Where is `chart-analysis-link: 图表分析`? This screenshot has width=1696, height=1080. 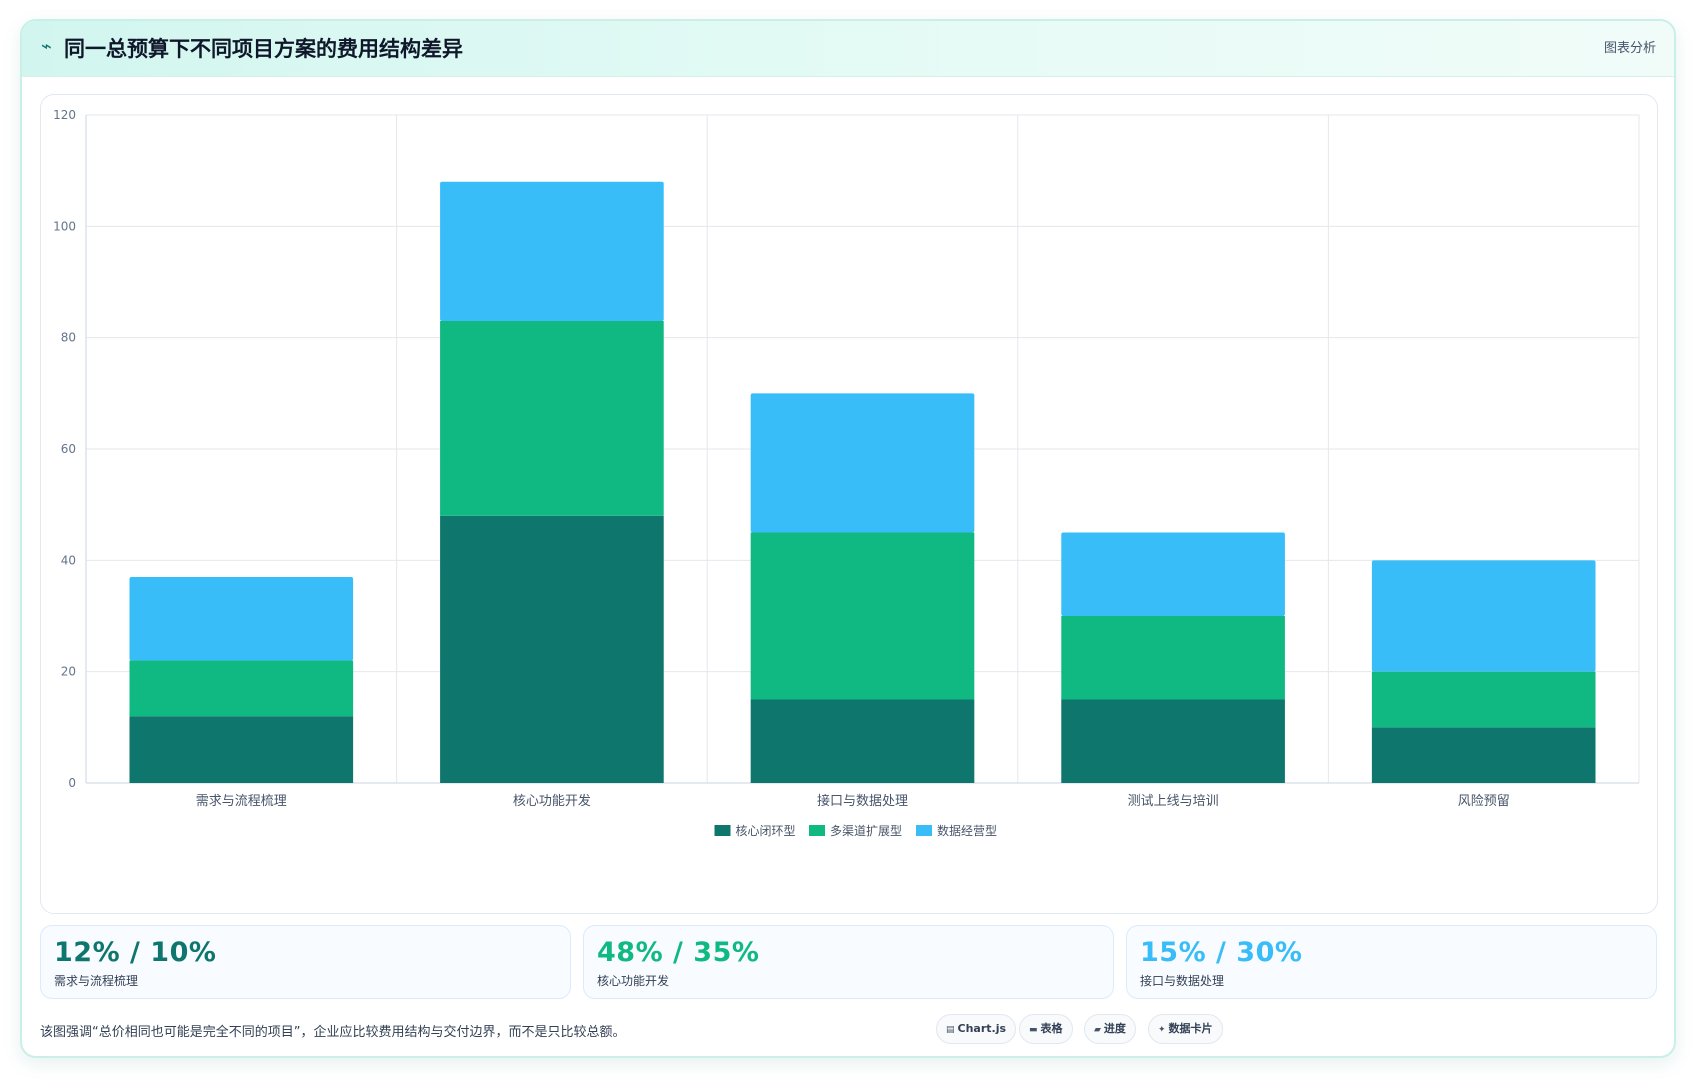
chart-analysis-link: 图表分析 is located at coordinates (1629, 48).